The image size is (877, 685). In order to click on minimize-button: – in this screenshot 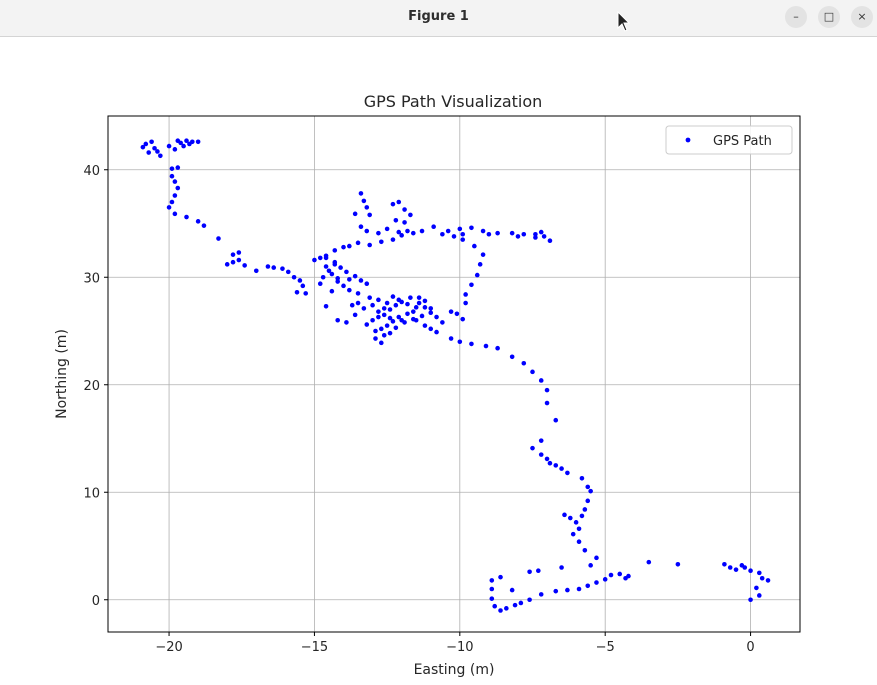, I will do `click(796, 17)`.